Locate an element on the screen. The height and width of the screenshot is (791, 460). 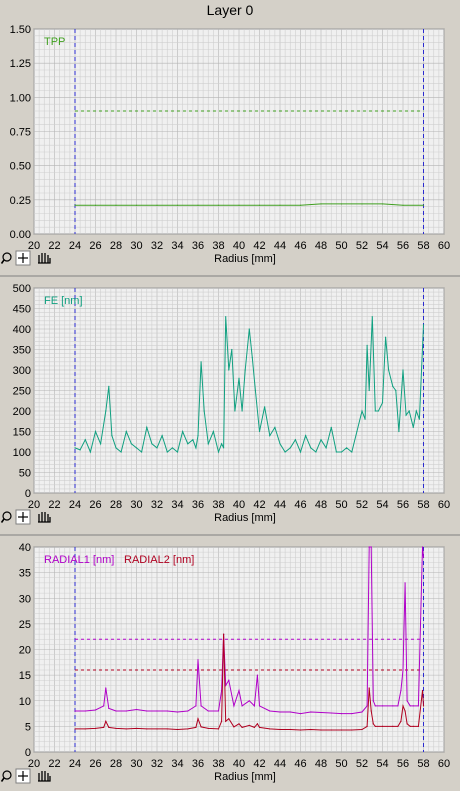
y-tick-label: 20 is located at coordinates (25, 651).